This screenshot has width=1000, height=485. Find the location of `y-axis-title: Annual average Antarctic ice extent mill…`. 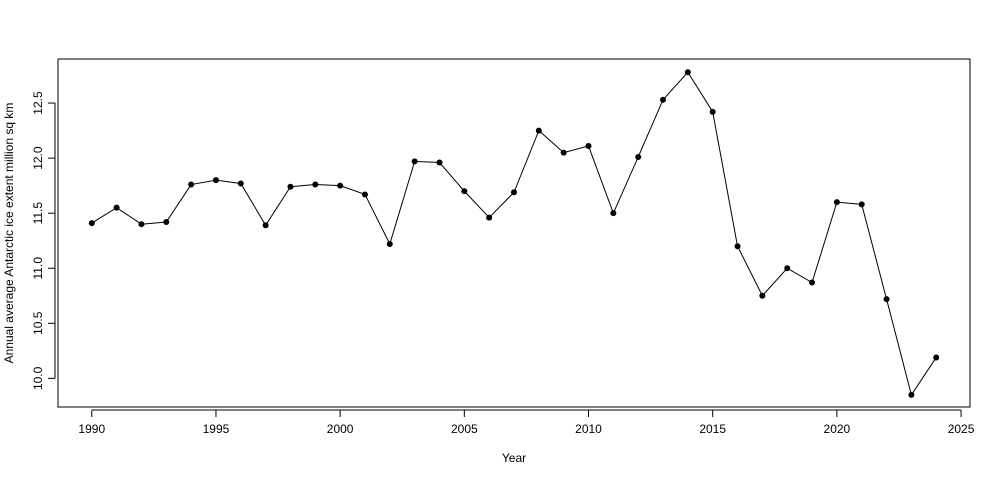

y-axis-title: Annual average Antarctic ice extent mill… is located at coordinates (9, 233).